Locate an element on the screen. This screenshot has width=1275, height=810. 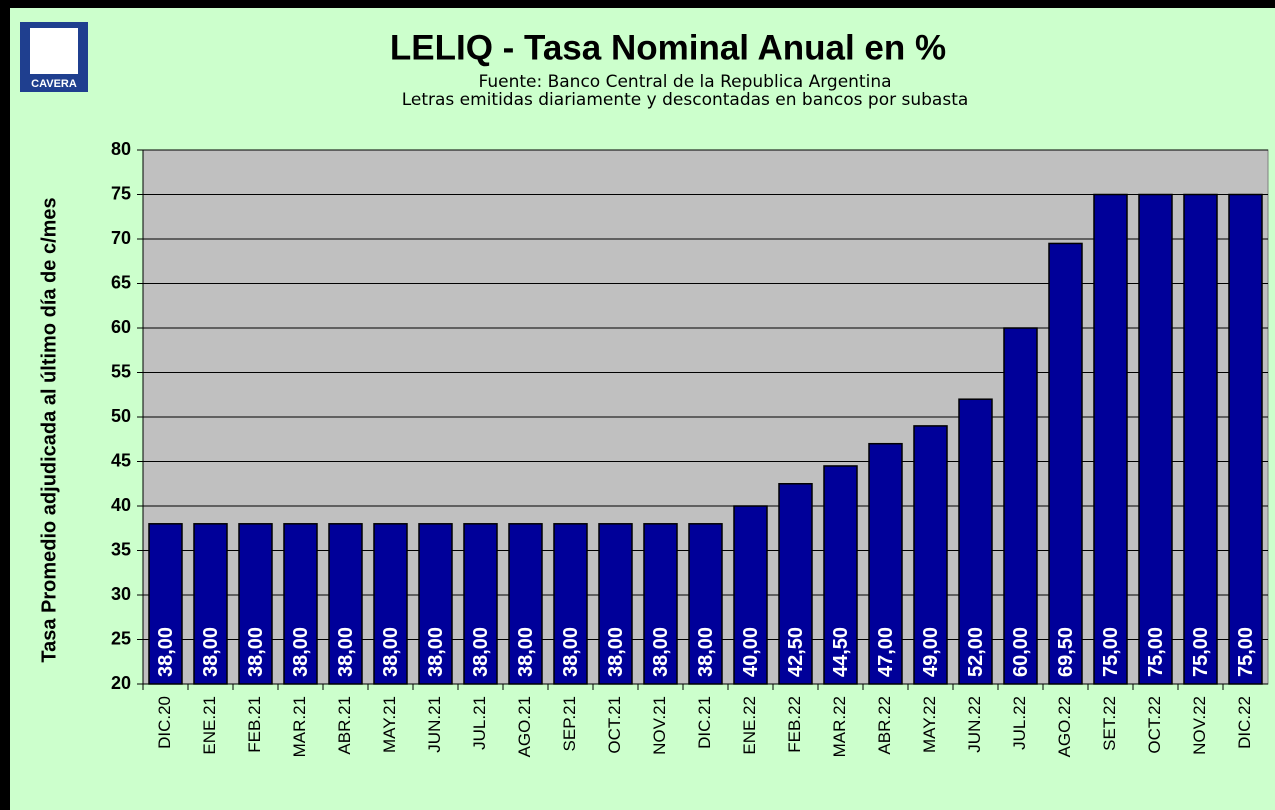
logo-text: CAVERA is located at coordinates (54, 84).